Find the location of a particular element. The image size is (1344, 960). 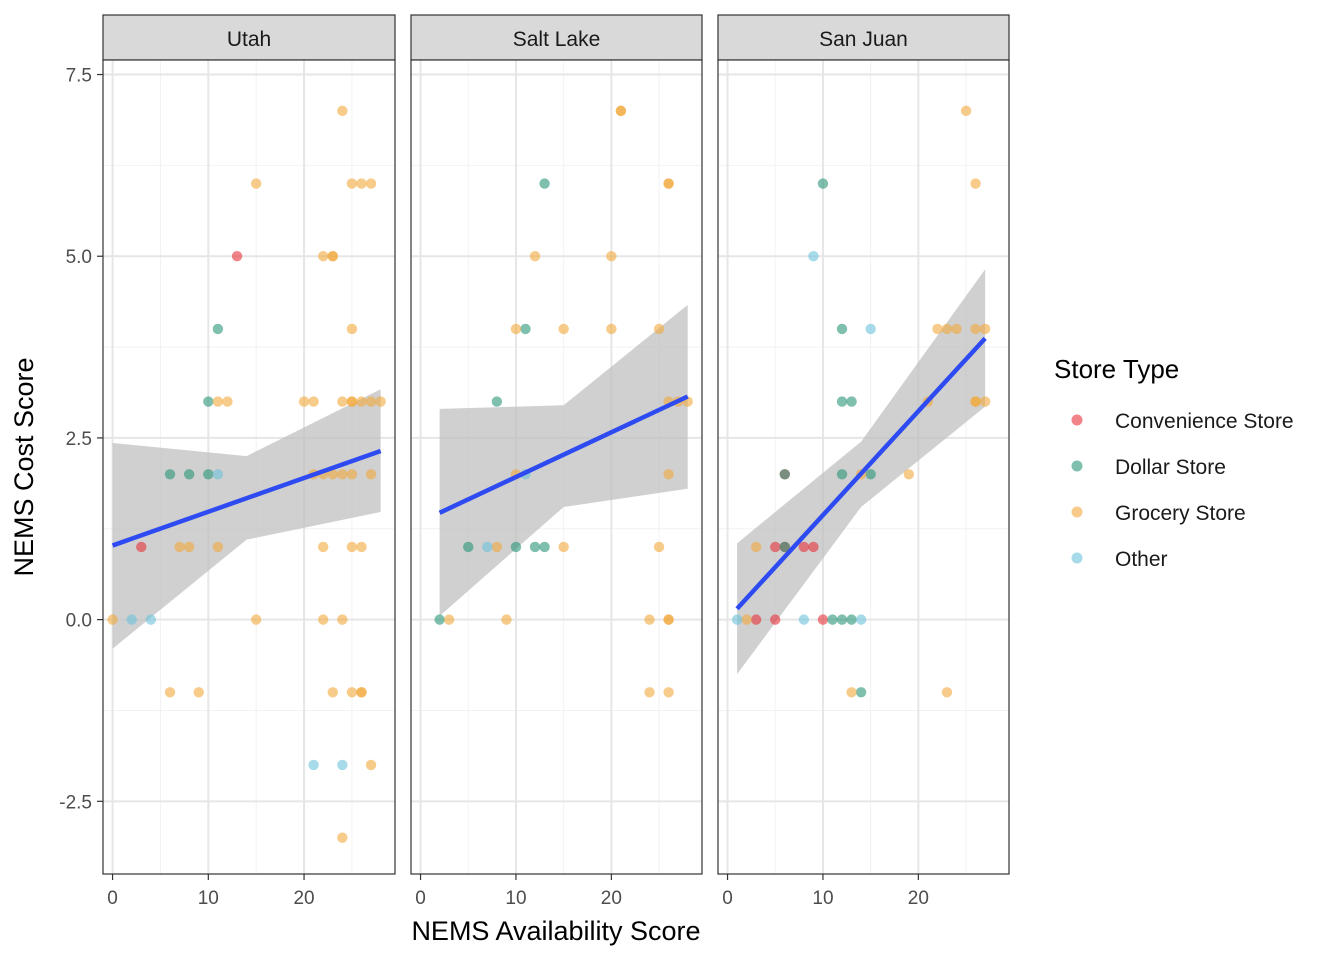

legend-item-grocery-store: Grocery Store is located at coordinates (1158, 513).